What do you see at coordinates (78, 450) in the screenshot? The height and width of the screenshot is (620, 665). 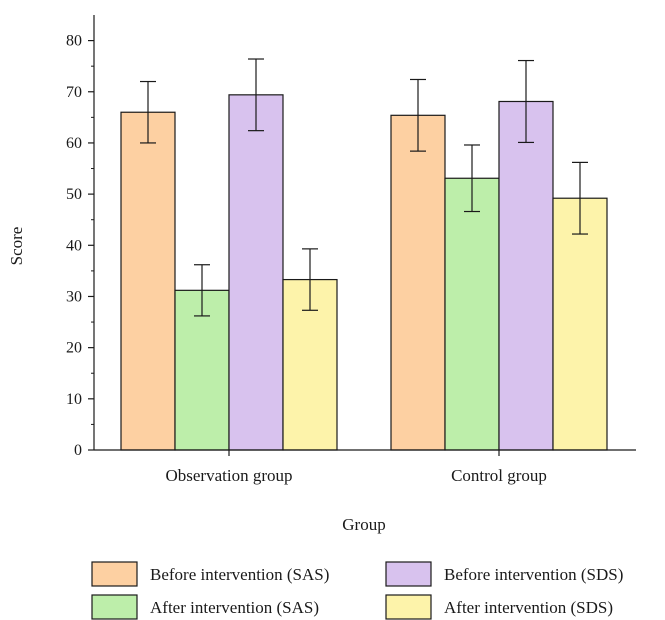 I see `y-tick-label: 0` at bounding box center [78, 450].